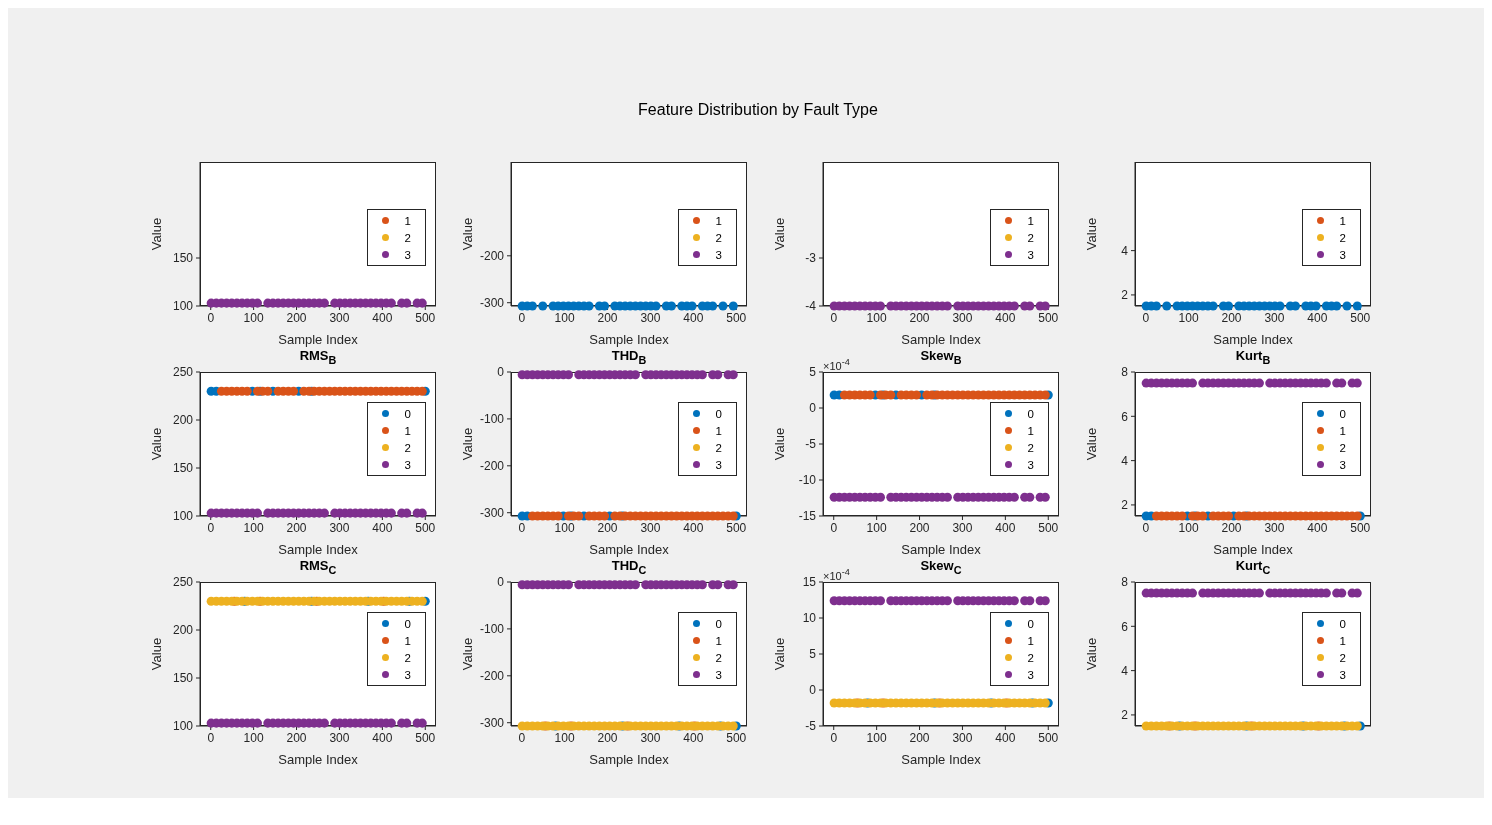  What do you see at coordinates (836, 574) in the screenshot?
I see `text: ×10$^{-4}$` at bounding box center [836, 574].